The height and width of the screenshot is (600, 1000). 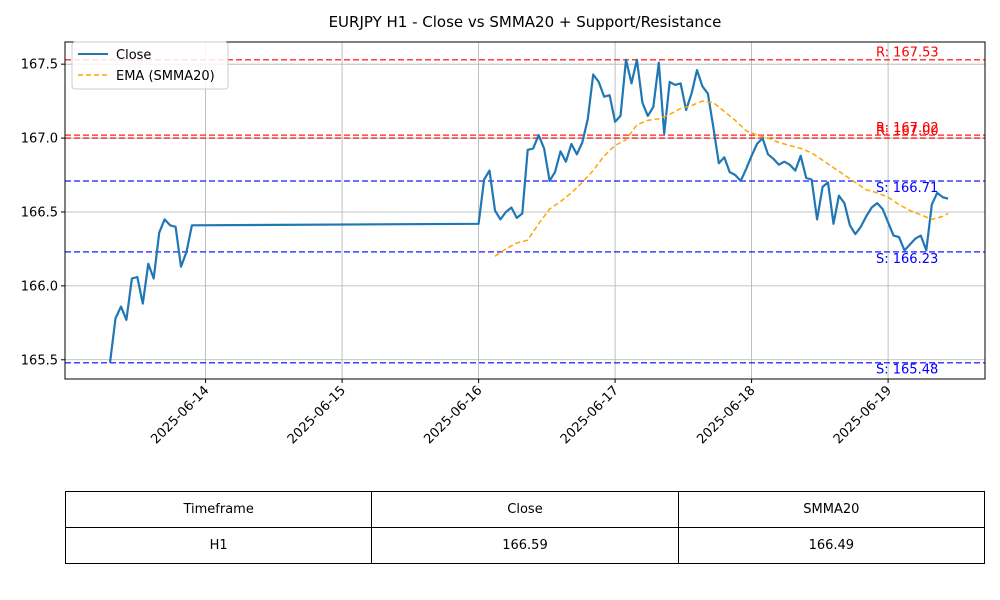 What do you see at coordinates (726, 415) in the screenshot?
I see `x-tick-label: 2025-06-18` at bounding box center [726, 415].